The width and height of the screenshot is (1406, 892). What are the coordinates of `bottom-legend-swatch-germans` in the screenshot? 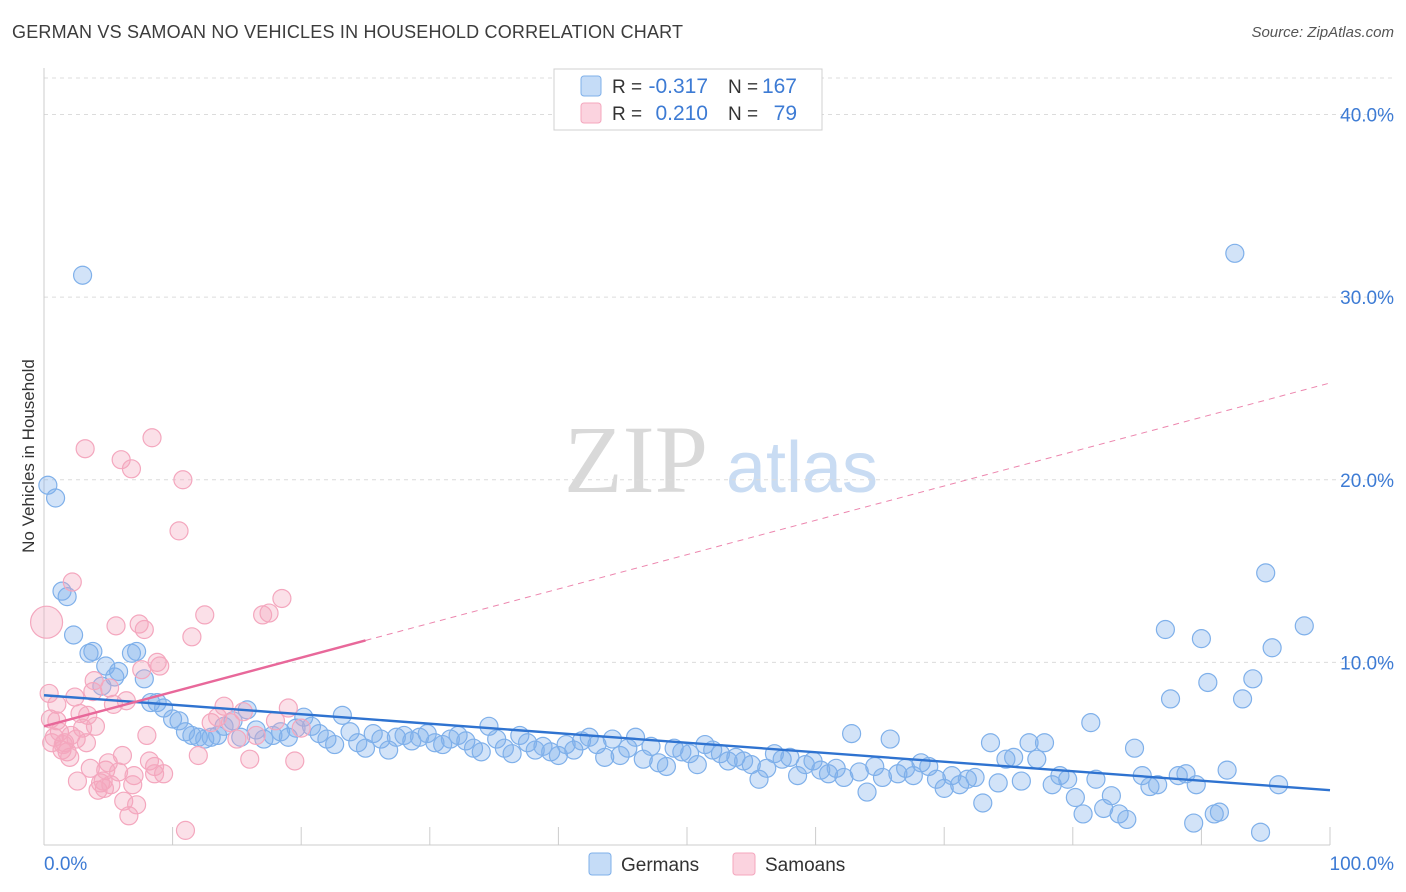 It's located at (600, 864).